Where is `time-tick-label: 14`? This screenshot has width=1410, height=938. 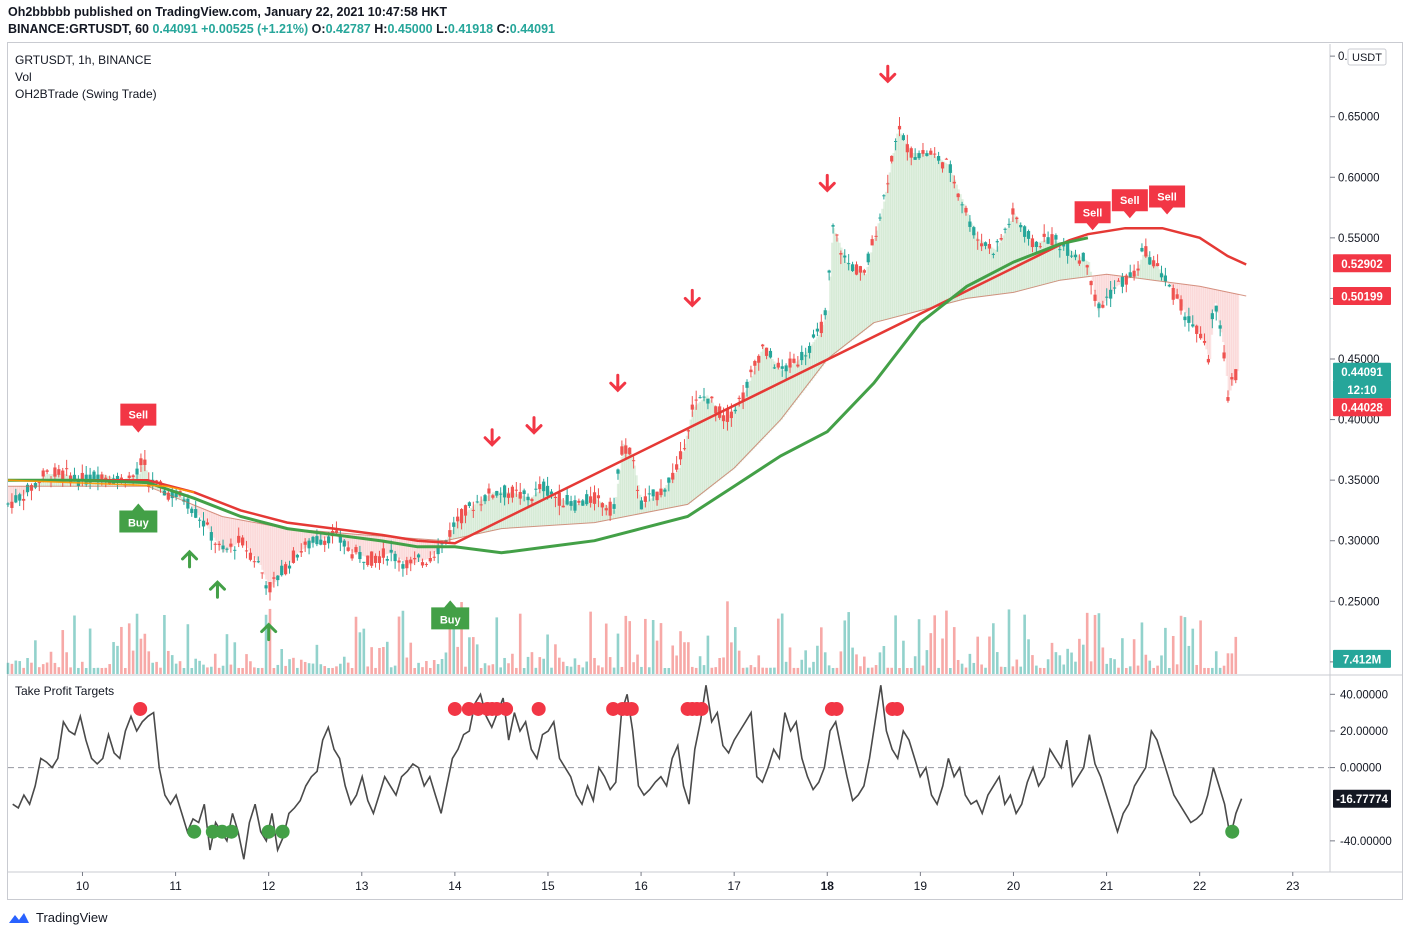 time-tick-label: 14 is located at coordinates (455, 886).